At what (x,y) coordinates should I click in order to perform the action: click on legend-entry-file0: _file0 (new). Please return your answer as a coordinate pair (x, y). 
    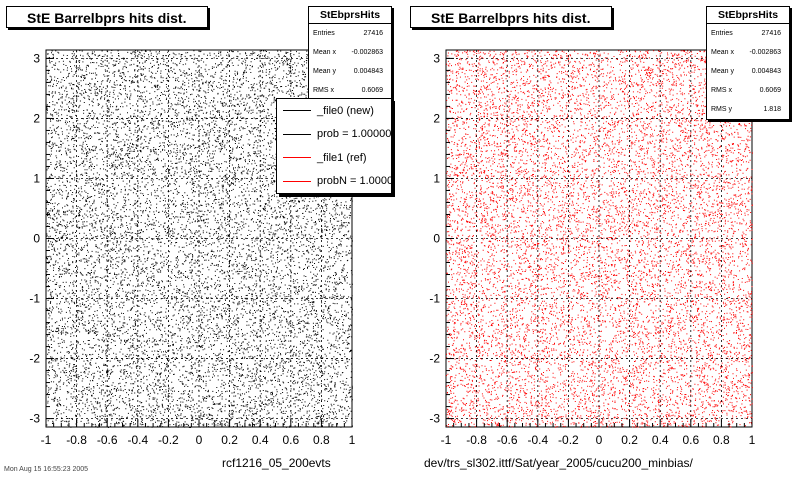
    Looking at the image, I should click on (334, 111).